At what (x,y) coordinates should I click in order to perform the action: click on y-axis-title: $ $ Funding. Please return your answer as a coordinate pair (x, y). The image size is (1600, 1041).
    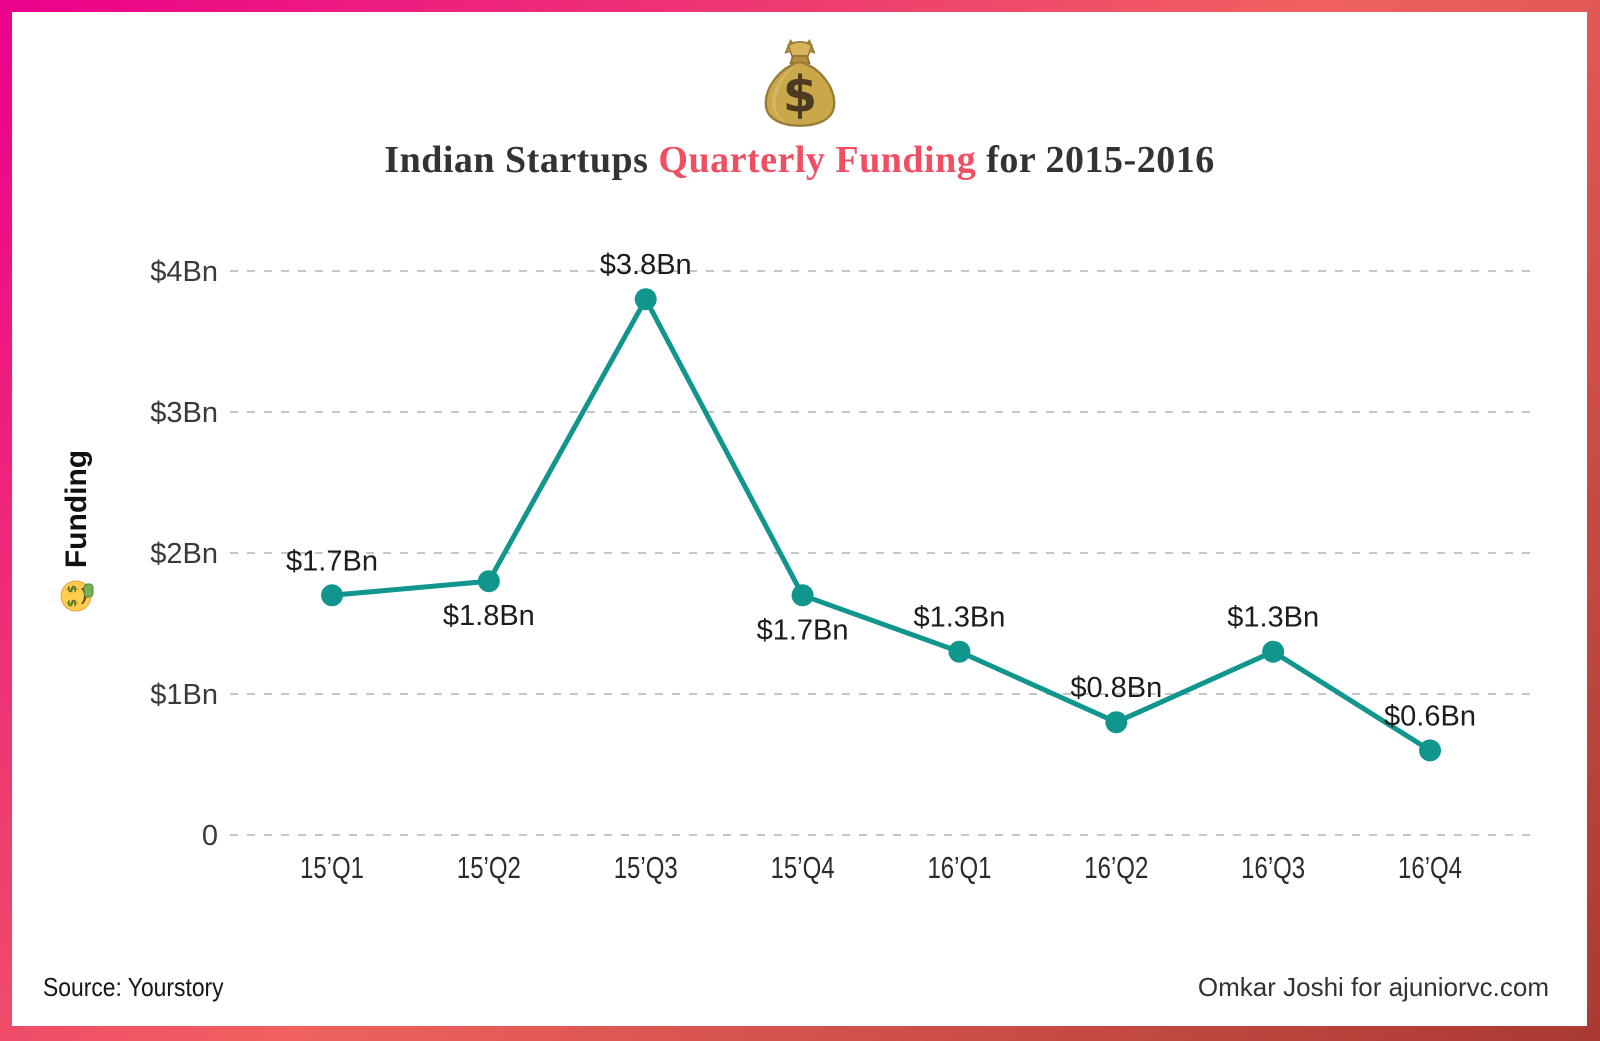
    Looking at the image, I should click on (77, 532).